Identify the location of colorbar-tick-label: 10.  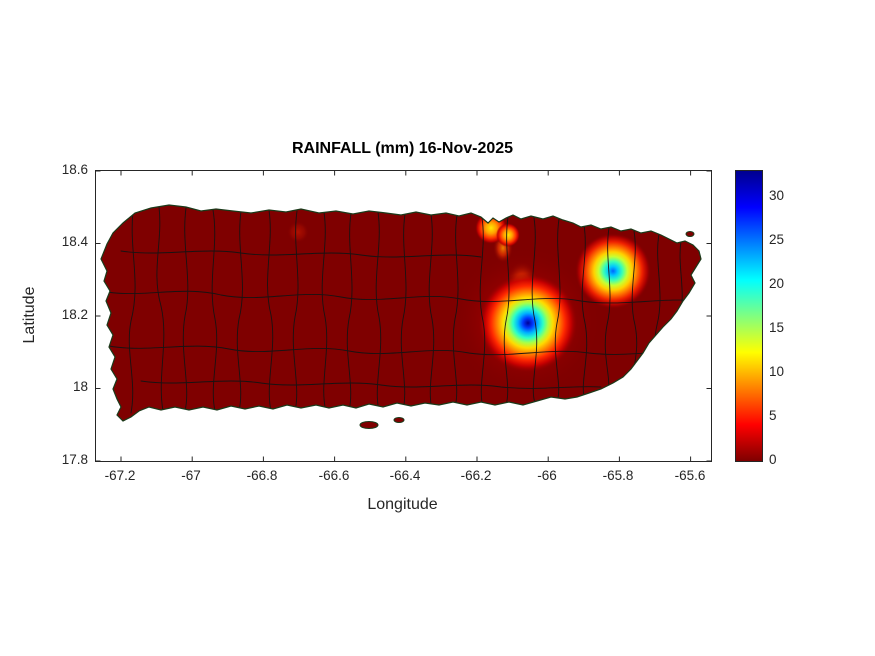
(777, 371).